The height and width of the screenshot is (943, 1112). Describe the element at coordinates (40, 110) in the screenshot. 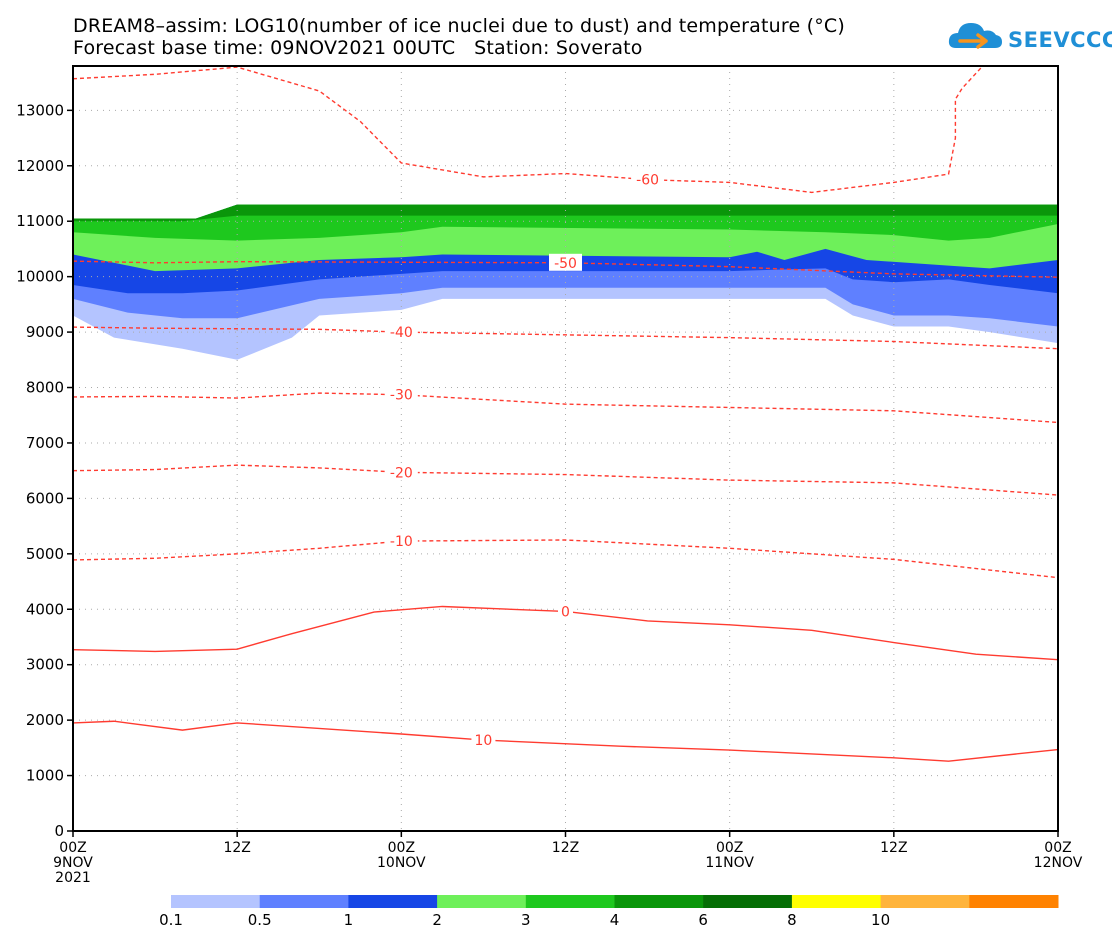

I see `y-tick-label: 13000` at that location.